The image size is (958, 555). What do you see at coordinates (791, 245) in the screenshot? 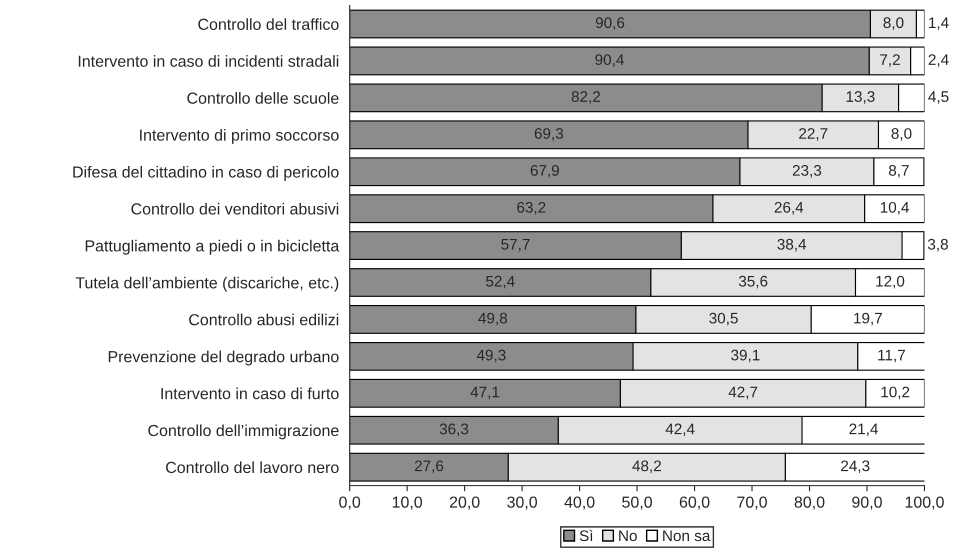
I see `data-label: 38,4` at bounding box center [791, 245].